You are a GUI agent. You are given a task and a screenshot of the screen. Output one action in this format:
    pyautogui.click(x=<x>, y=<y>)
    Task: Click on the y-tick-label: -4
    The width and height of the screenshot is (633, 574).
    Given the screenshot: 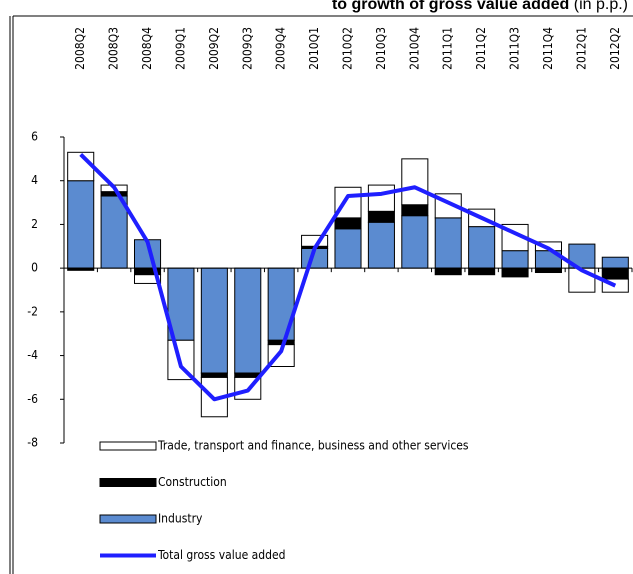 What is the action you would take?
    pyautogui.click(x=32, y=355)
    